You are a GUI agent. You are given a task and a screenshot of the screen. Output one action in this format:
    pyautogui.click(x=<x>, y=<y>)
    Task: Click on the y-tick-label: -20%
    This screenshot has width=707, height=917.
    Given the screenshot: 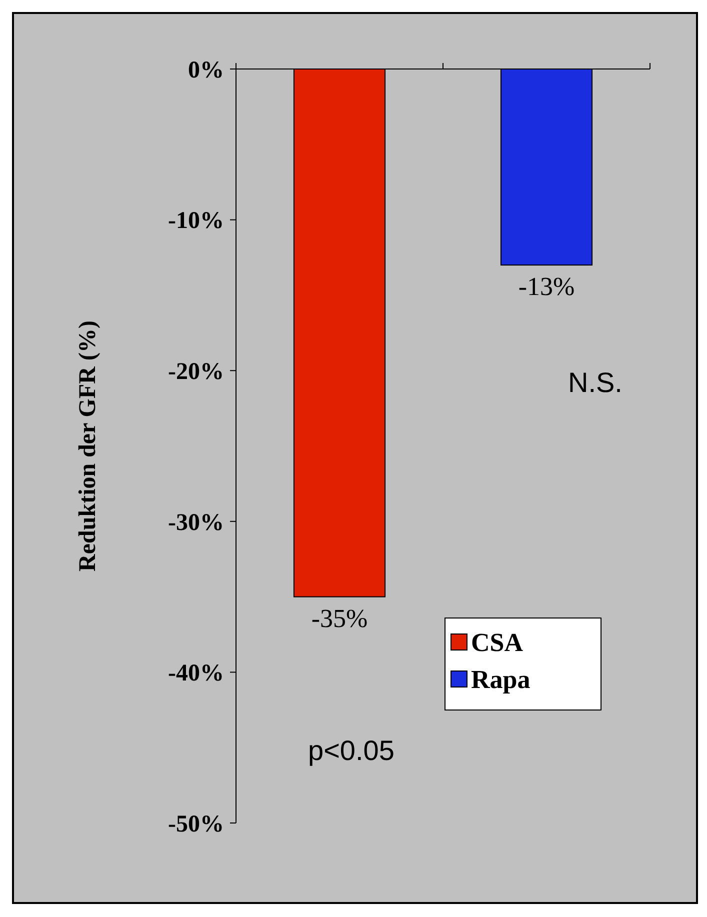 What is the action you would take?
    pyautogui.click(x=196, y=372)
    